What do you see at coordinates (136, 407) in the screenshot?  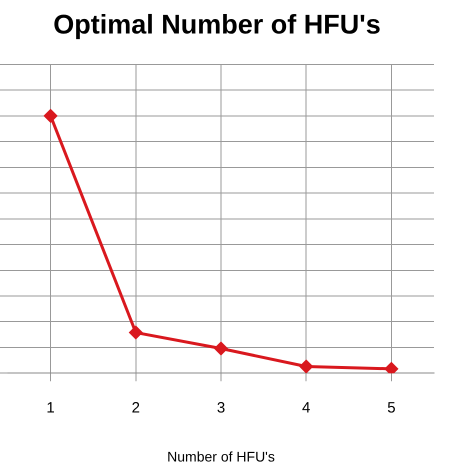 I see `x-tick-label: 2` at bounding box center [136, 407].